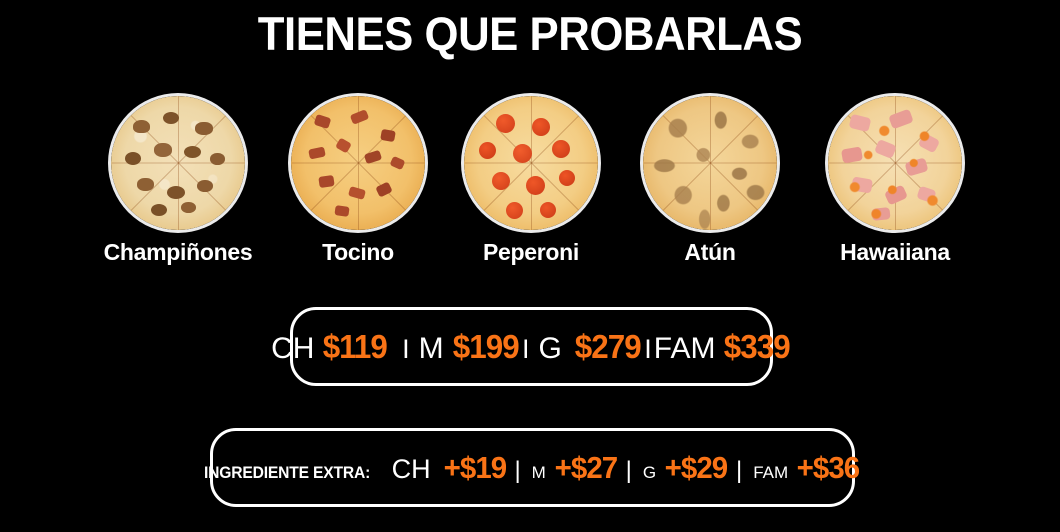  I want to click on page-title: TIENES QUE PROBARLAS, so click(530, 33).